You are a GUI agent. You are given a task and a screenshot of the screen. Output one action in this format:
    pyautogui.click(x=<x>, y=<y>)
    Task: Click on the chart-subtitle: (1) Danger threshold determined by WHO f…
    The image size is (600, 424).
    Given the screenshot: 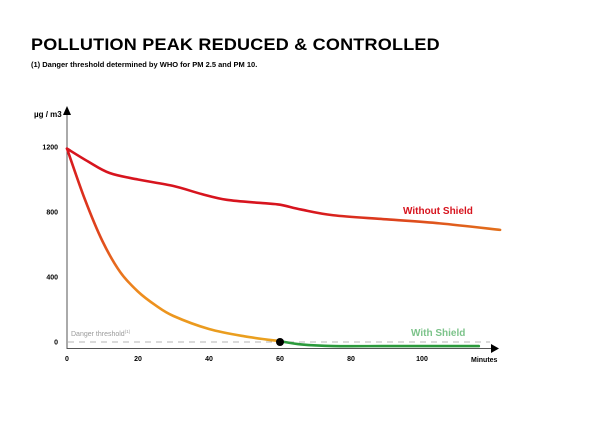 What is the action you would take?
    pyautogui.click(x=144, y=64)
    